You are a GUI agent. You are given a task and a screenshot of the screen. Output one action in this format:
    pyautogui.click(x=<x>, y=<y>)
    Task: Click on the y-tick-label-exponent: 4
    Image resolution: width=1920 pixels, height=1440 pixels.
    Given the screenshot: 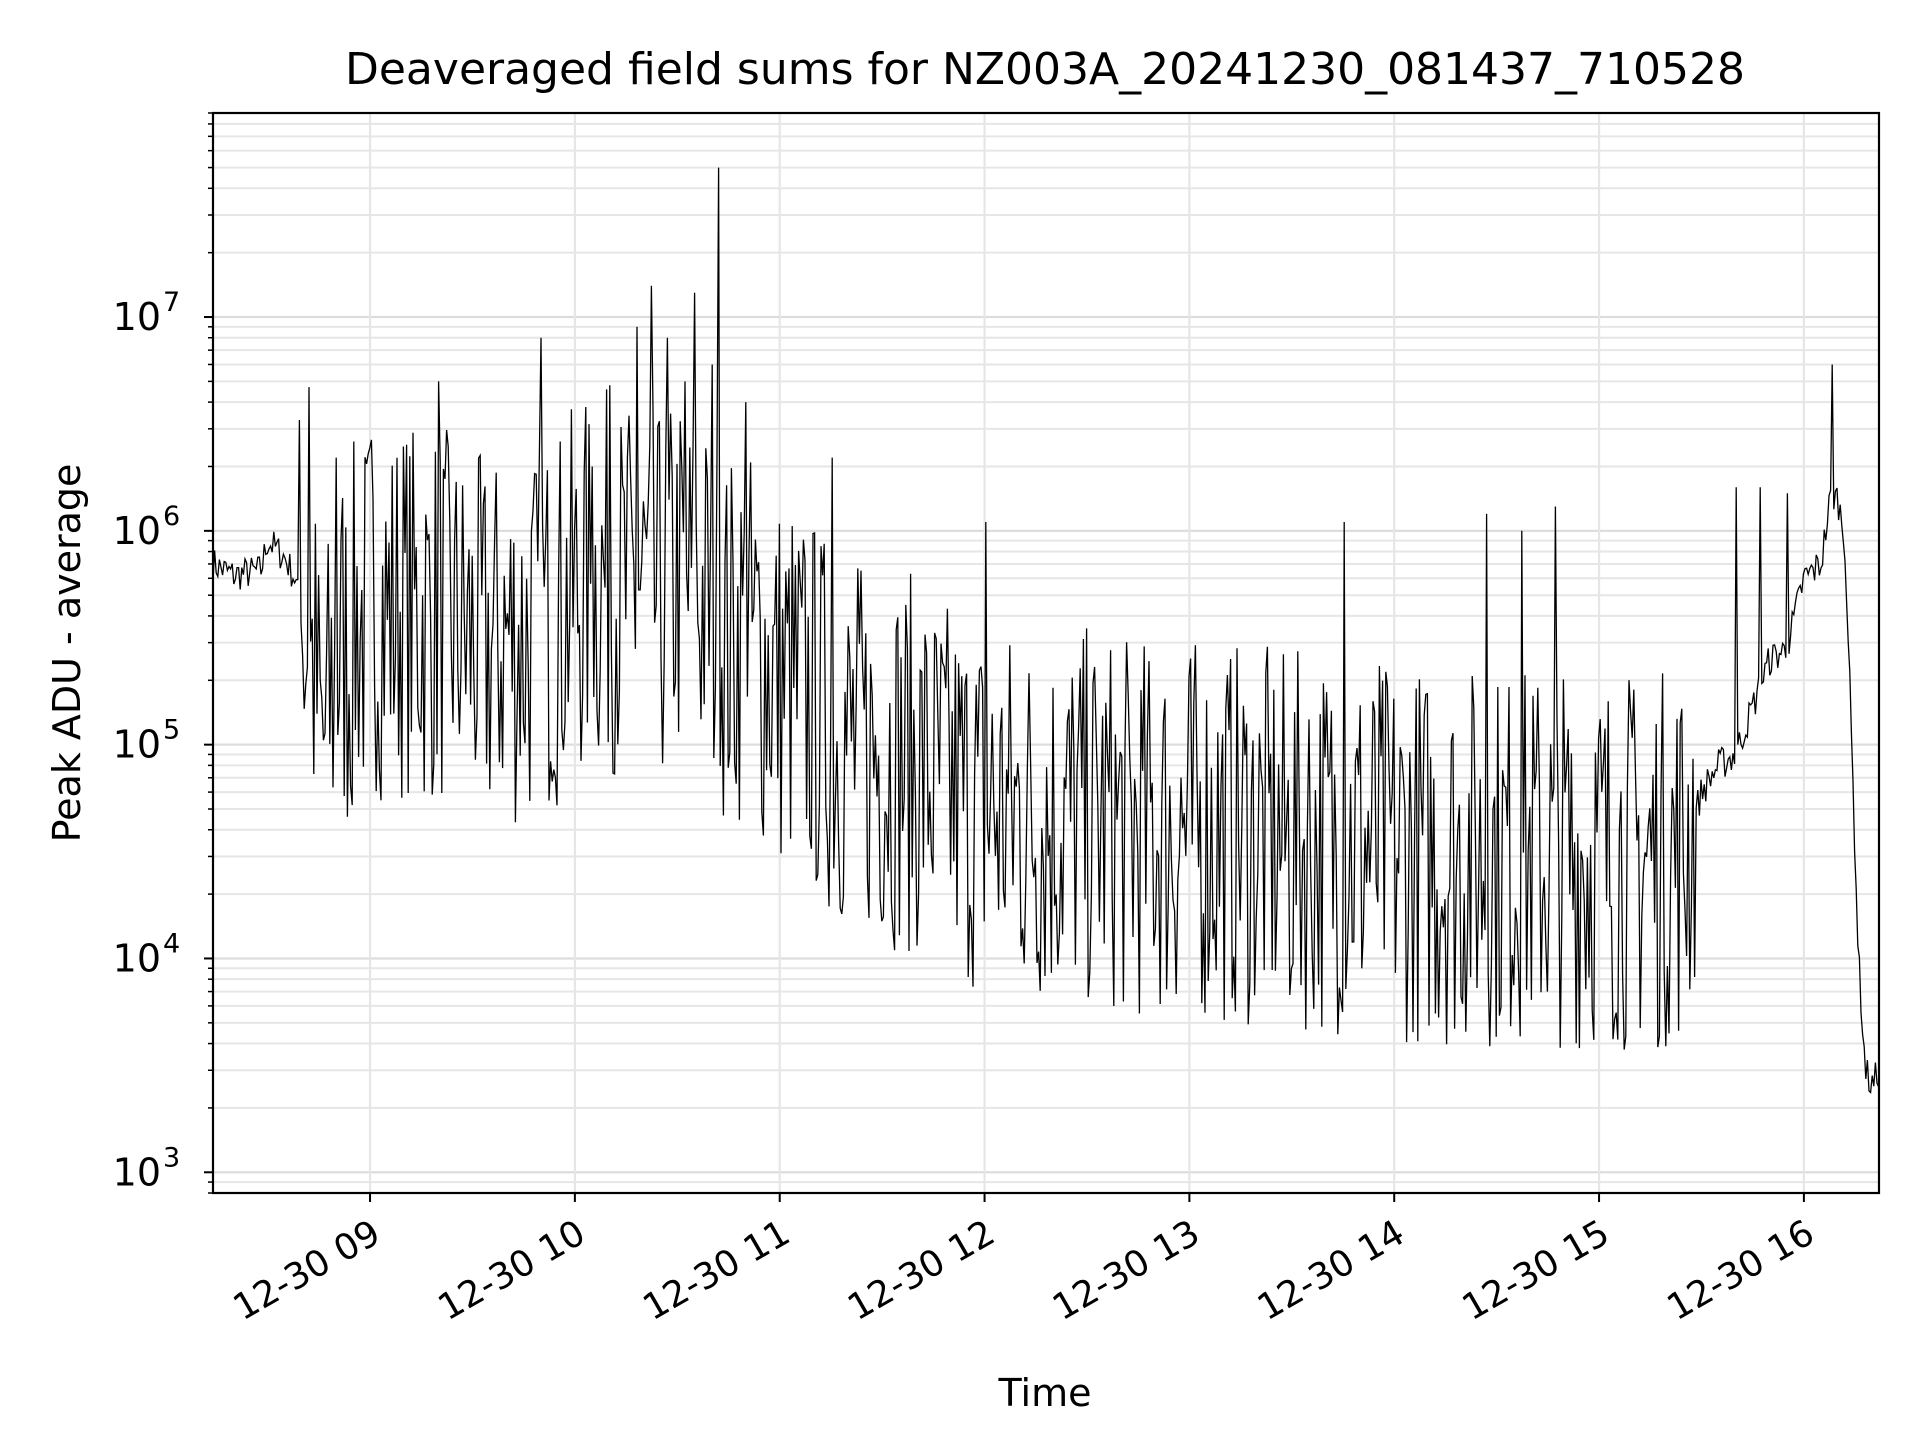 What is the action you would take?
    pyautogui.click(x=171, y=943)
    